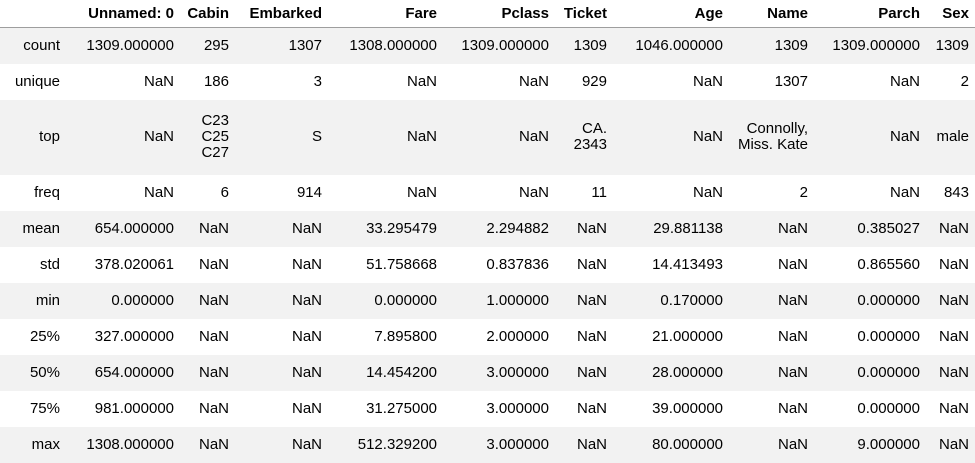 Image resolution: width=975 pixels, height=463 pixels. I want to click on table-cell: 0.170000, so click(691, 300).